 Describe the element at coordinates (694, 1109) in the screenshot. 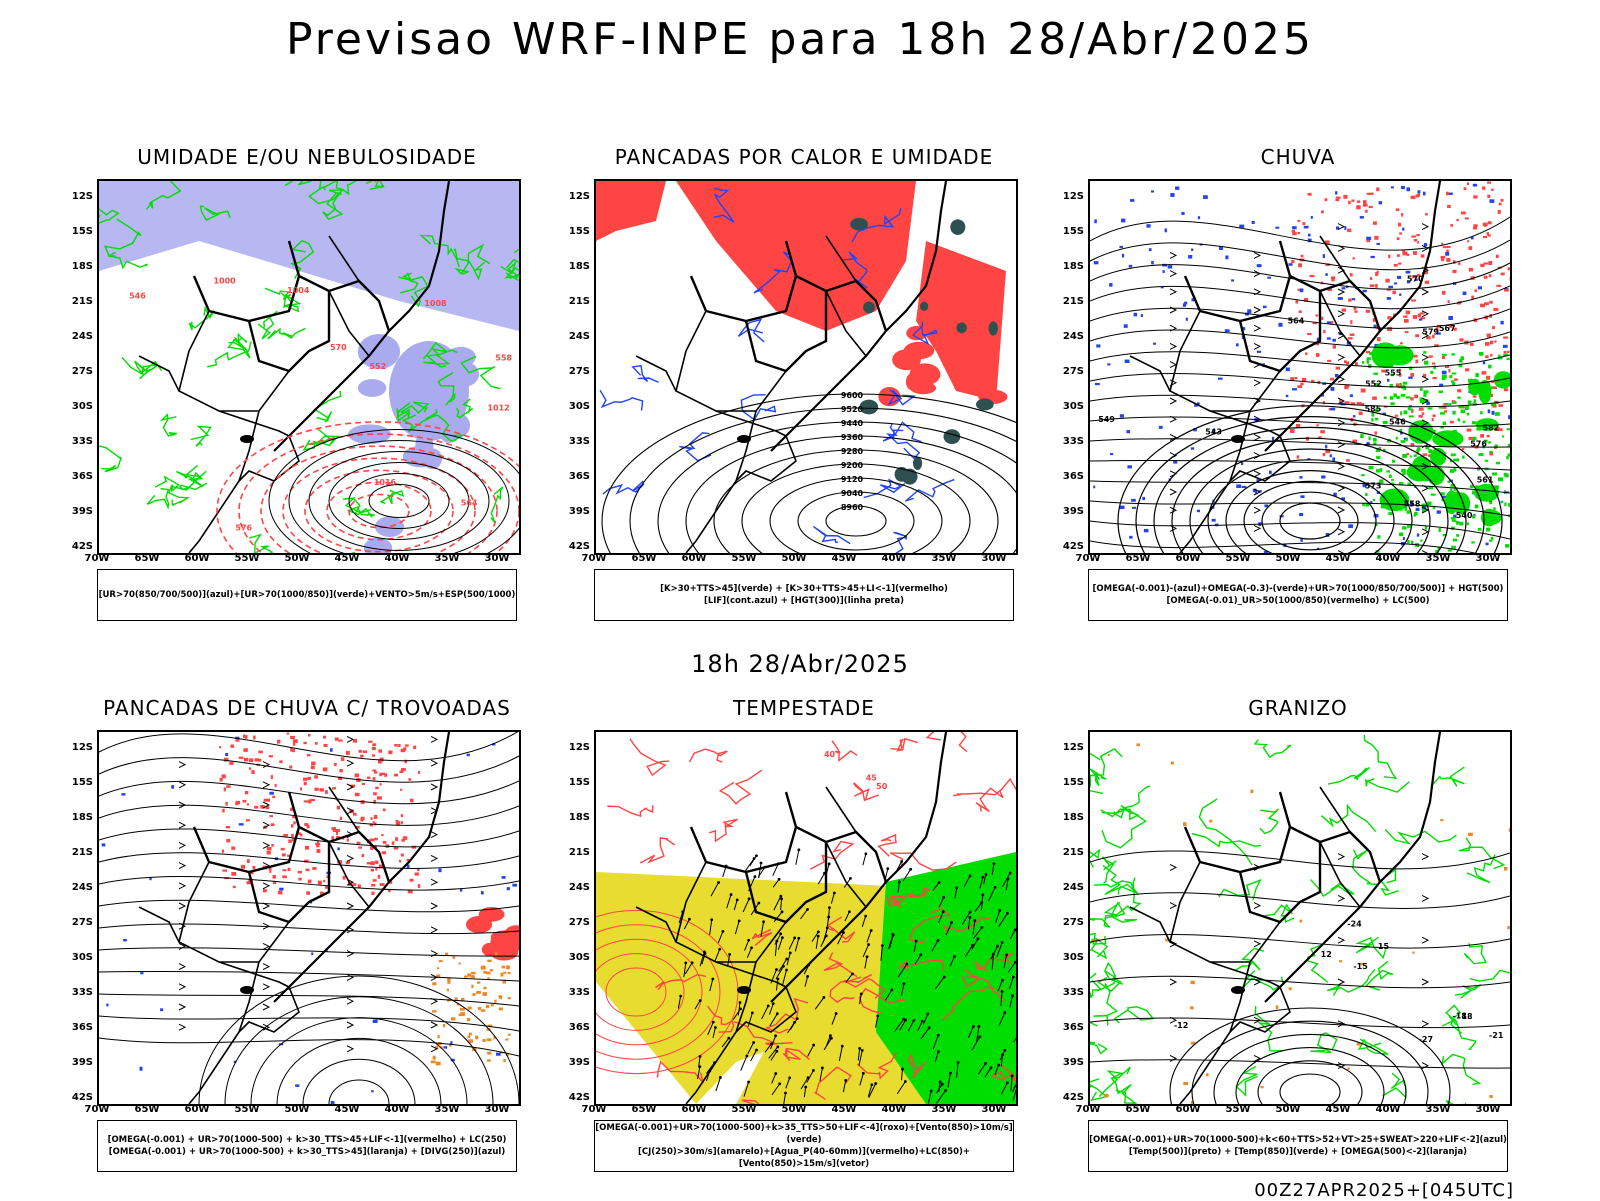

I see `longitude-tick-label: 60W` at that location.